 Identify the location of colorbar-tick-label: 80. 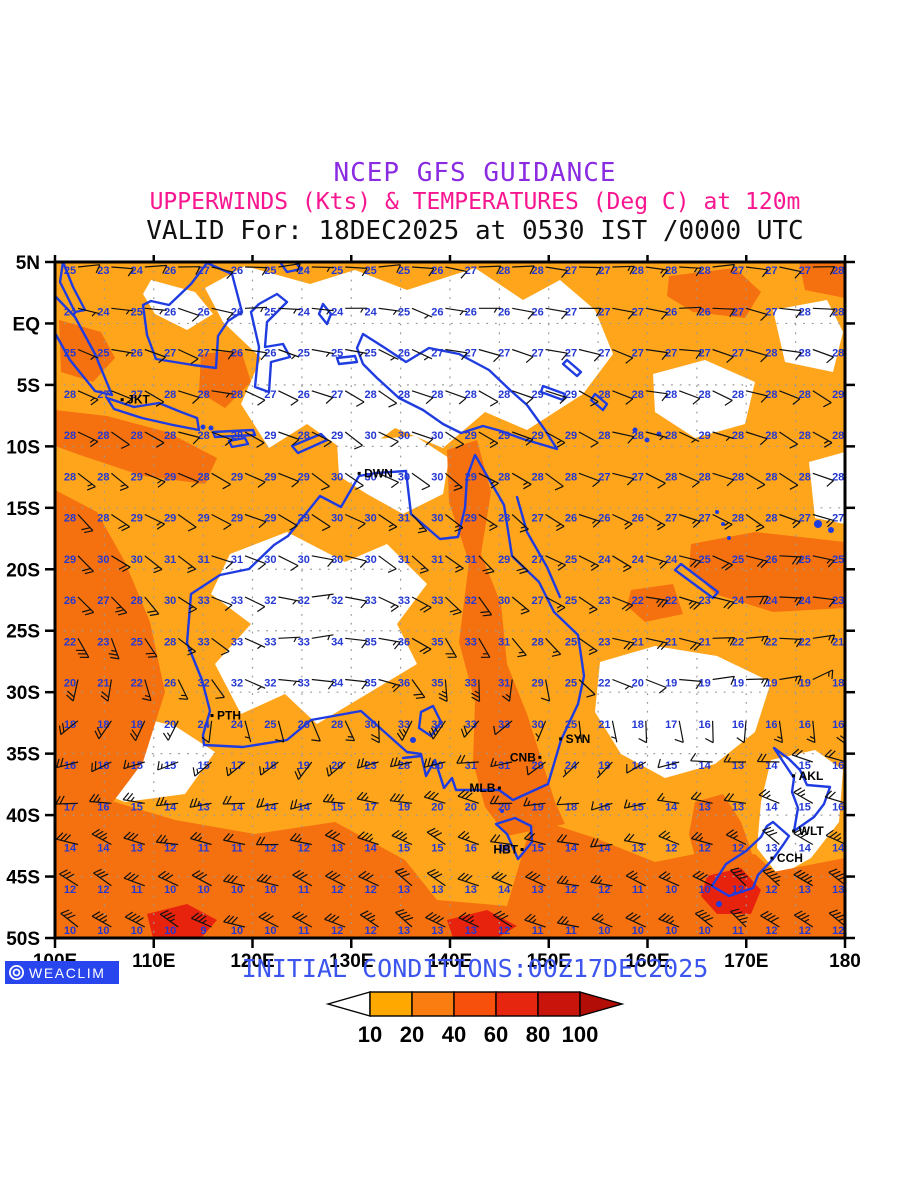
(538, 1034).